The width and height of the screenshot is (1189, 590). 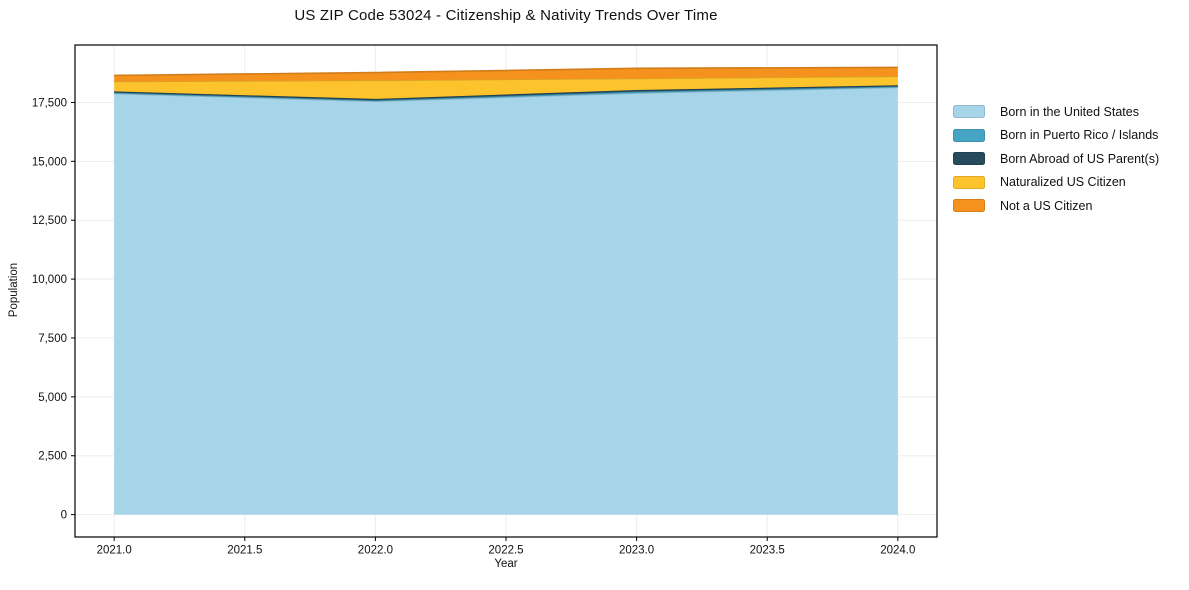 I want to click on legend-label: Born in Puerto Rico / Islands, so click(x=1079, y=135).